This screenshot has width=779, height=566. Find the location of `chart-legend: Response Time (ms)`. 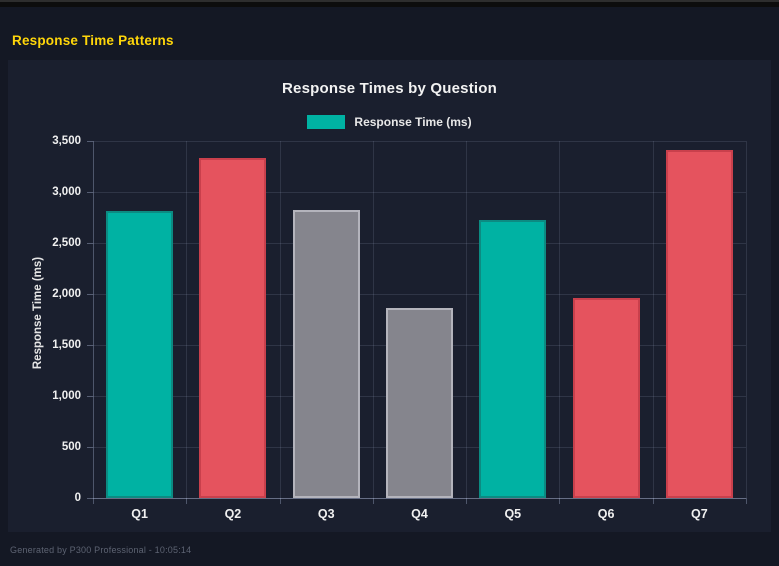

chart-legend: Response Time (ms) is located at coordinates (389, 122).